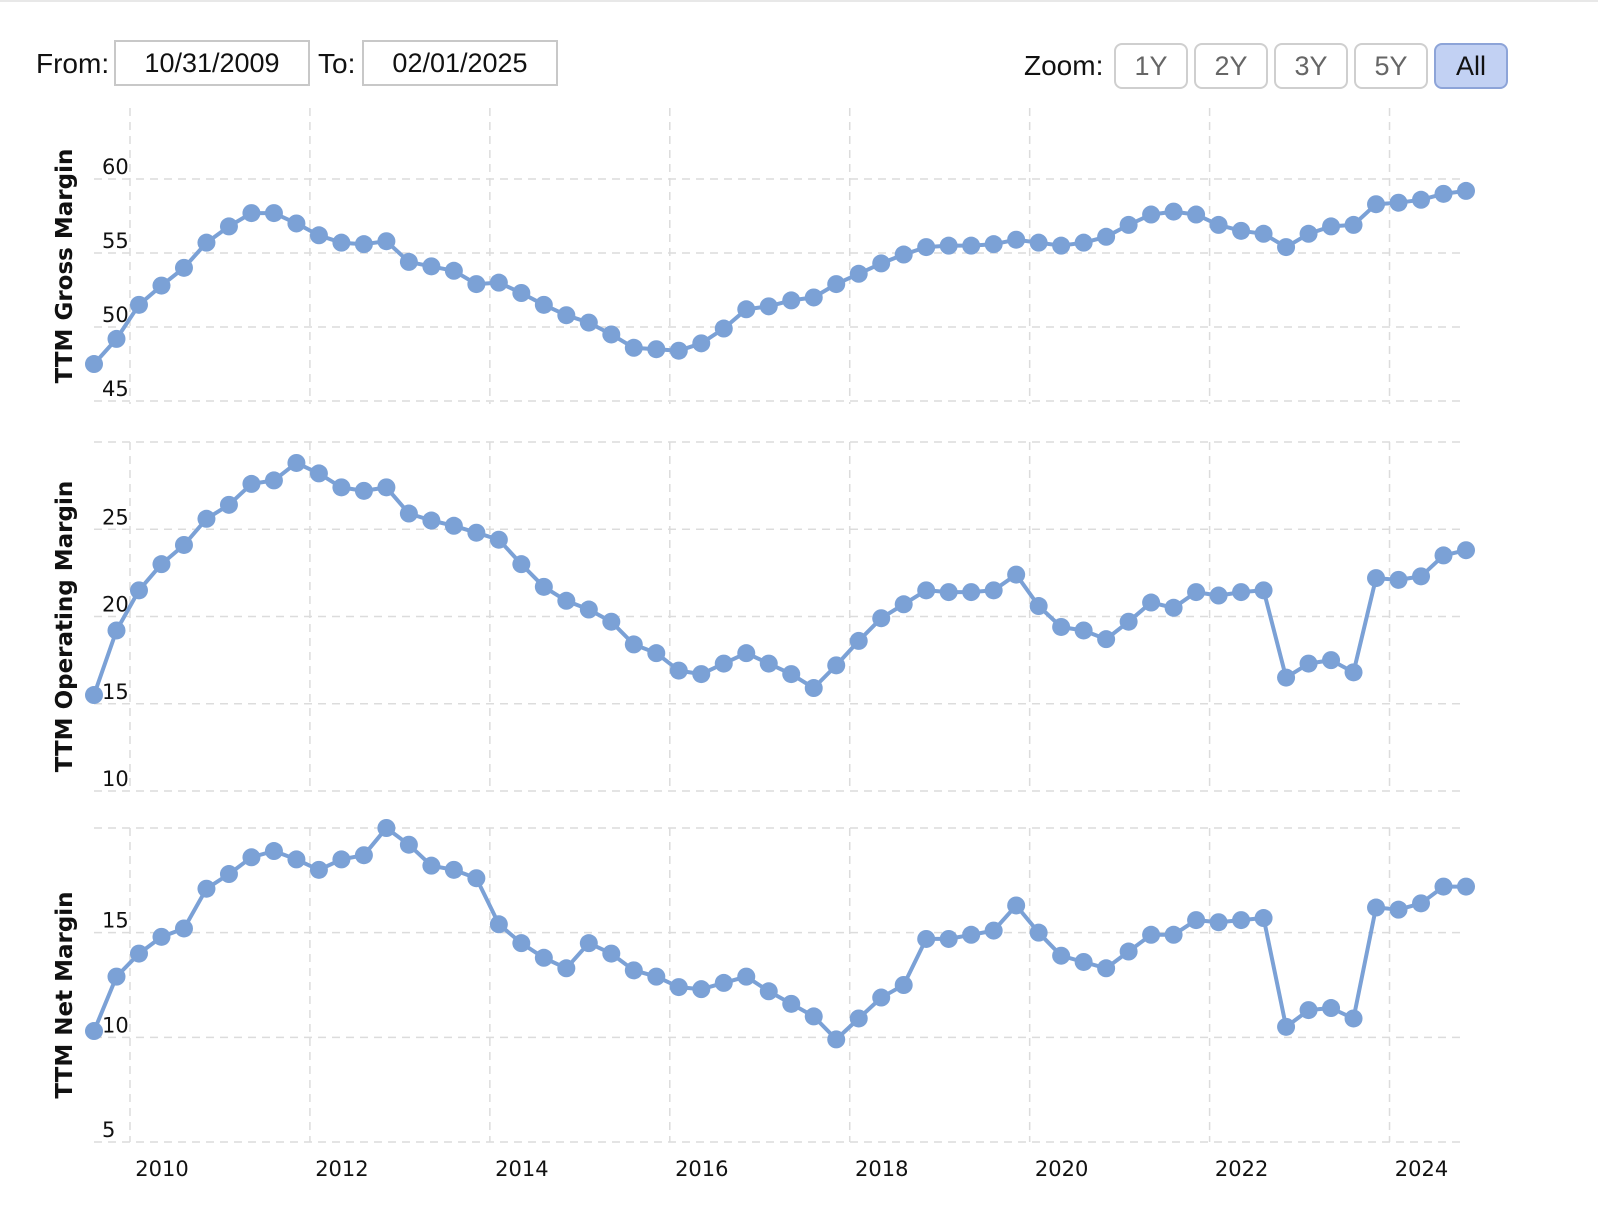 The width and height of the screenshot is (1598, 1220). What do you see at coordinates (65, 994) in the screenshot?
I see `y-axis-title: TTM Net Margin` at bounding box center [65, 994].